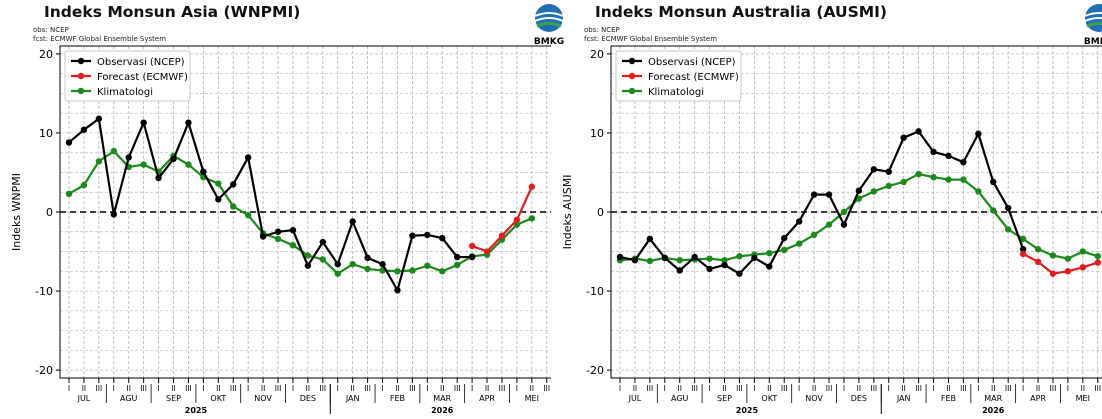 Image resolution: width=1102 pixels, height=419 pixels. I want to click on y-tick-label: 0, so click(49, 212).